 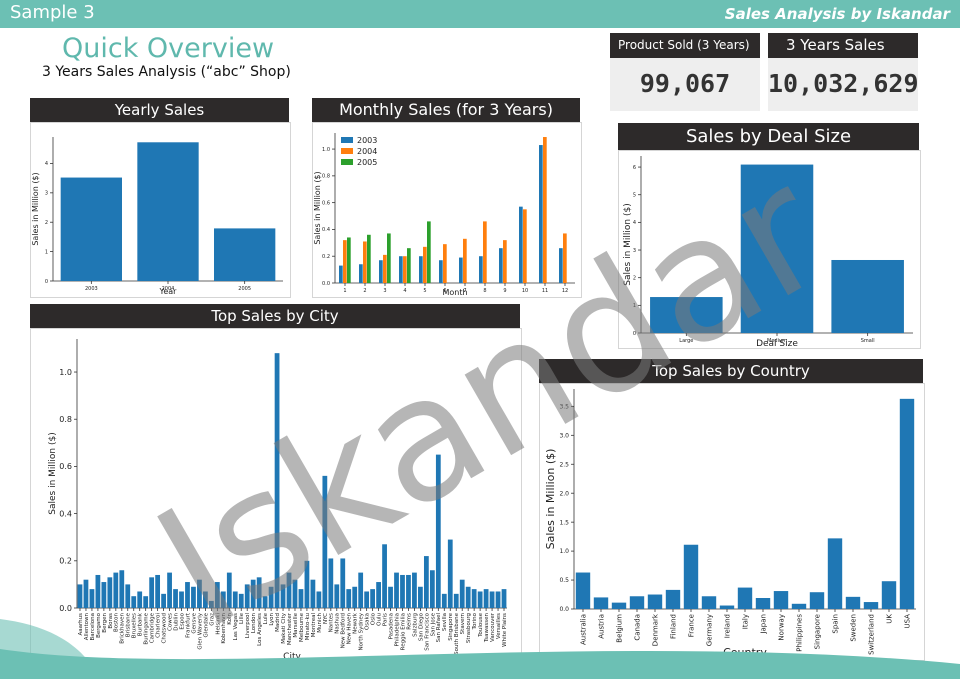 What do you see at coordinates (564, 609) in the screenshot?
I see `y-tick-label: 0.0` at bounding box center [564, 609].